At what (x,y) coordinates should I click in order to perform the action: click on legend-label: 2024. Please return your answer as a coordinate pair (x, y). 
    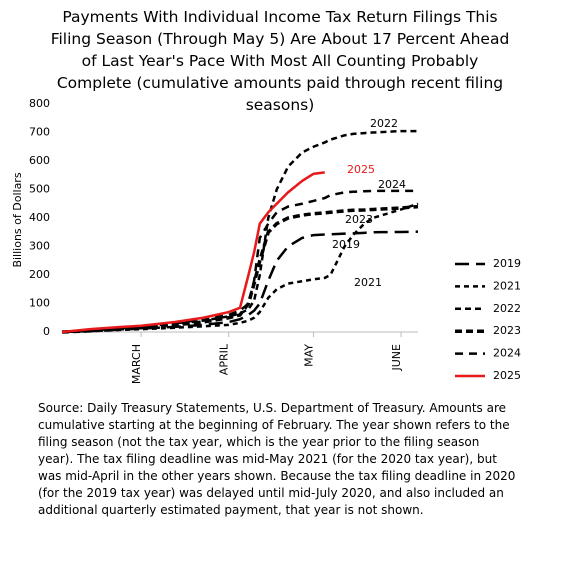
    Looking at the image, I should click on (507, 353).